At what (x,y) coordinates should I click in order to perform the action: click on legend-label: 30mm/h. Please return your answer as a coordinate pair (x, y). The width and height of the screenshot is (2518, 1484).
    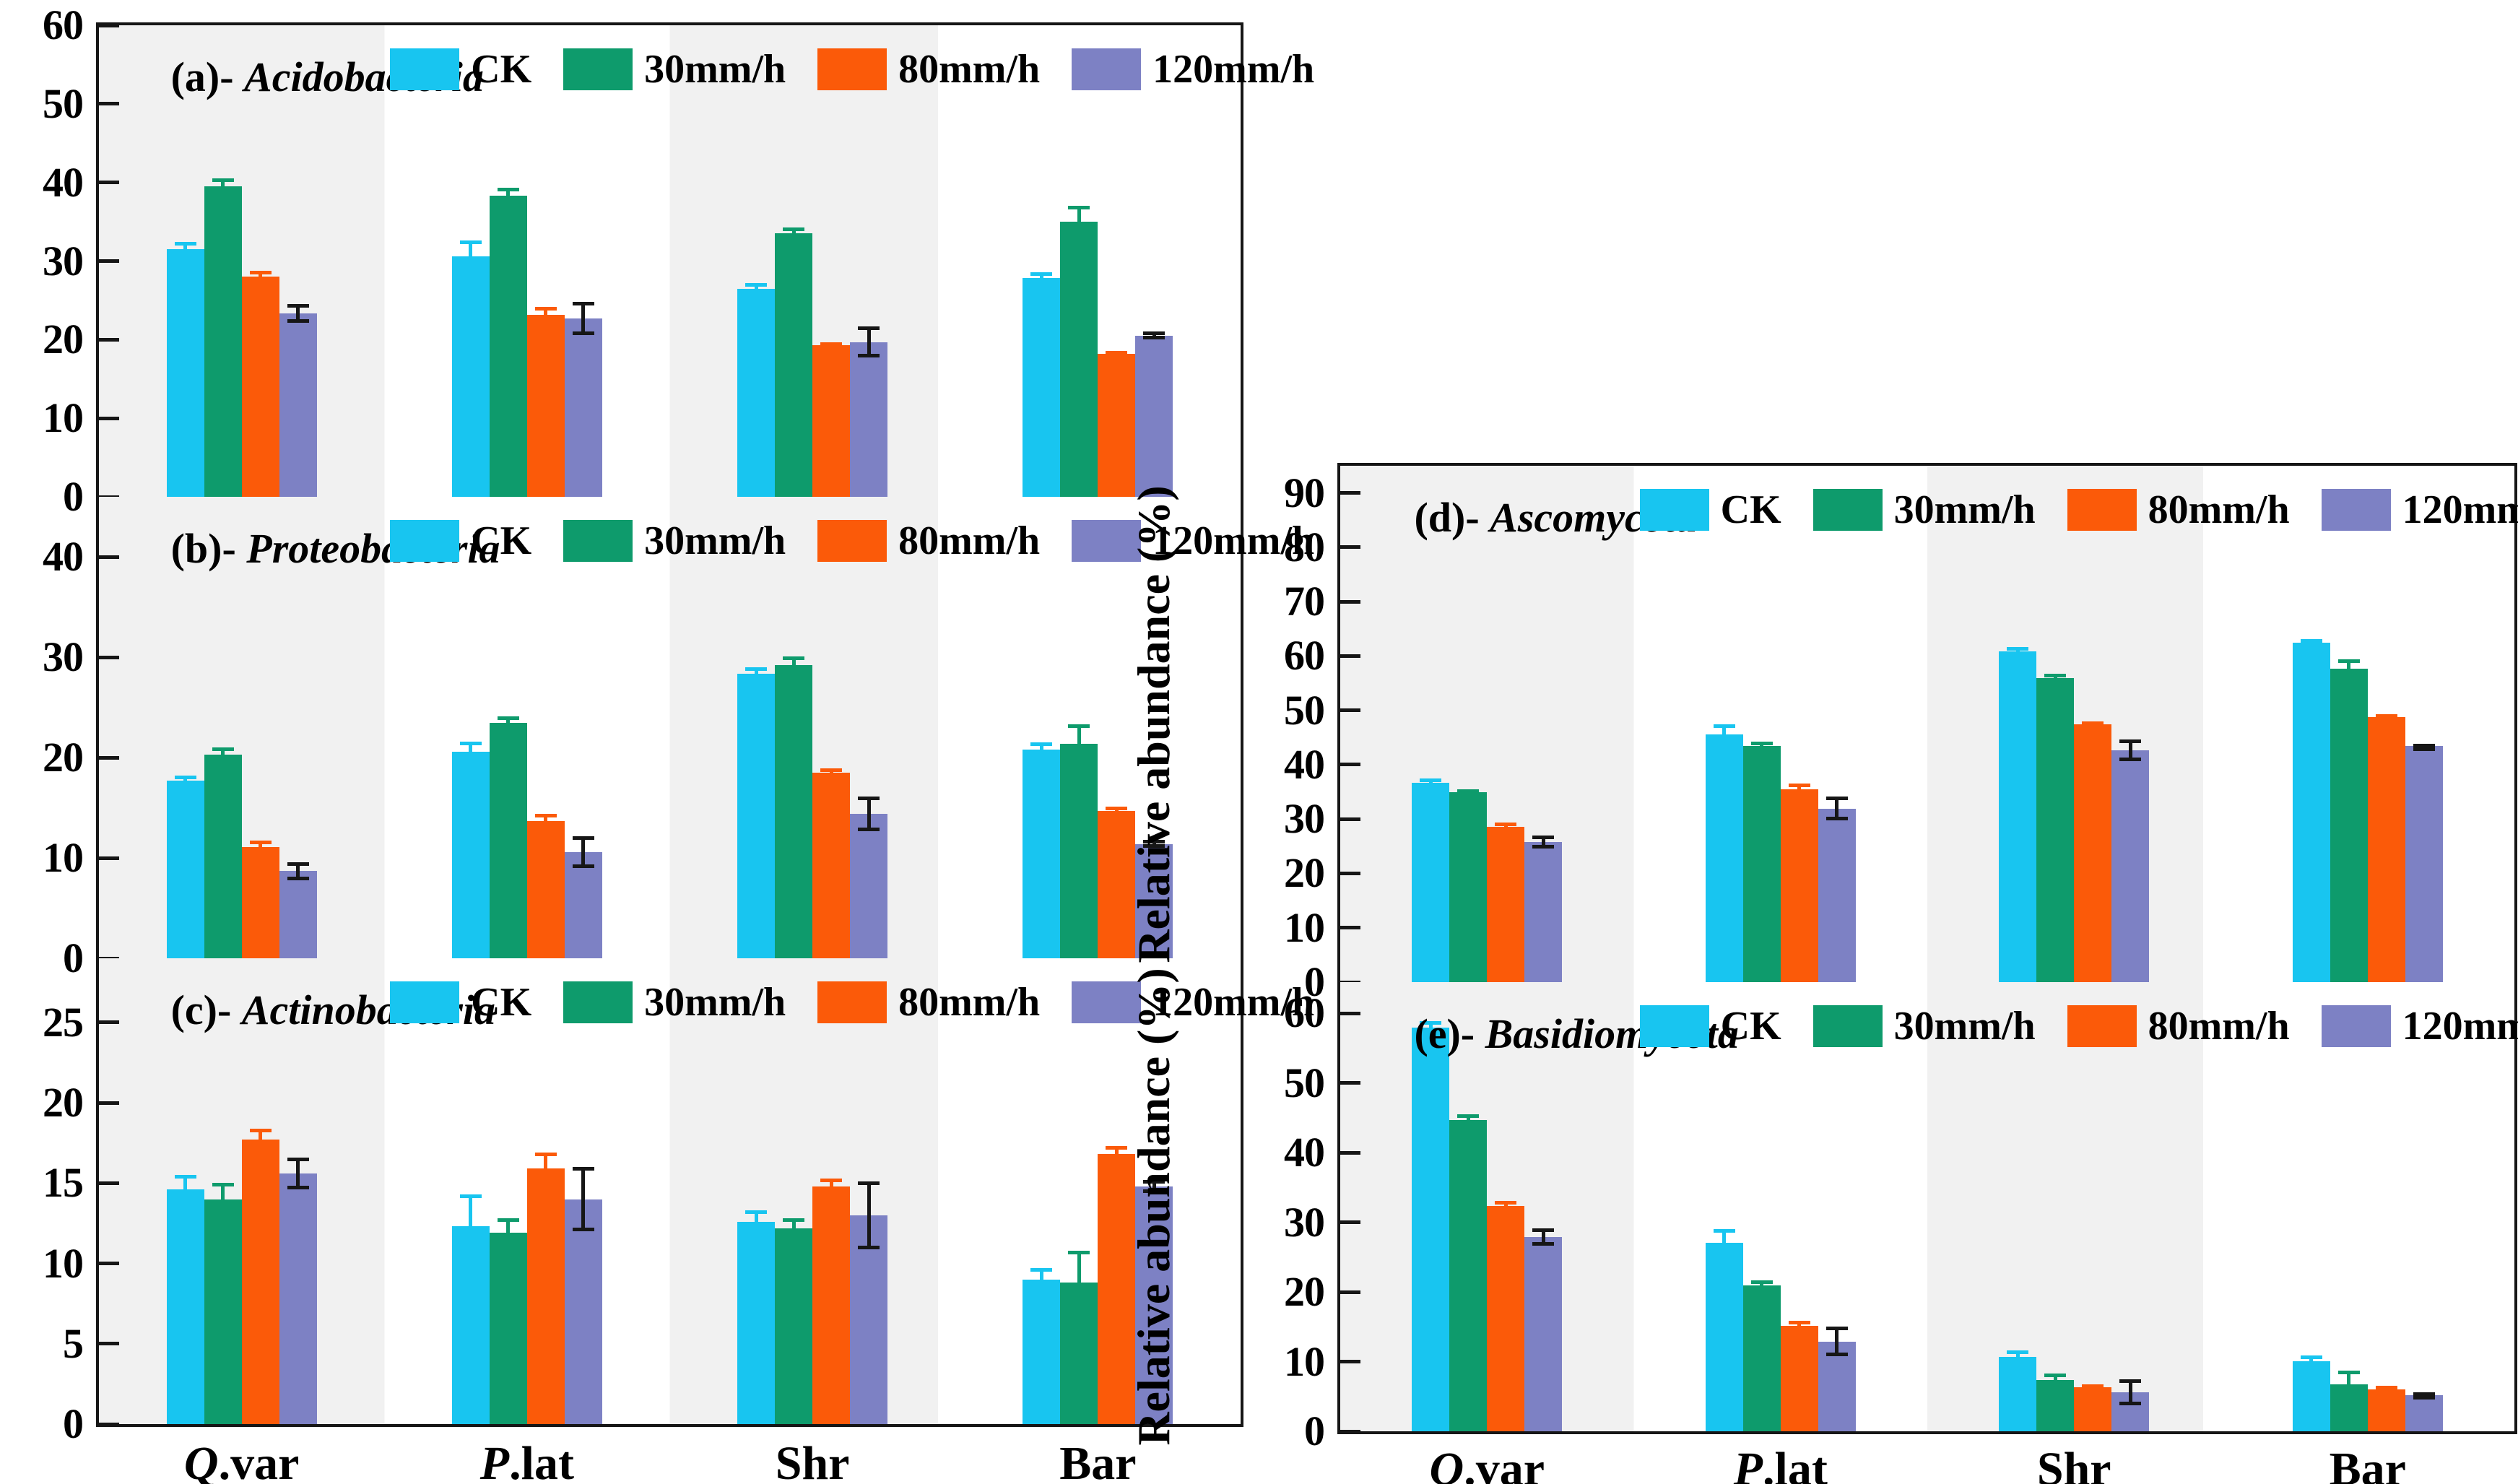
    Looking at the image, I should click on (1964, 509).